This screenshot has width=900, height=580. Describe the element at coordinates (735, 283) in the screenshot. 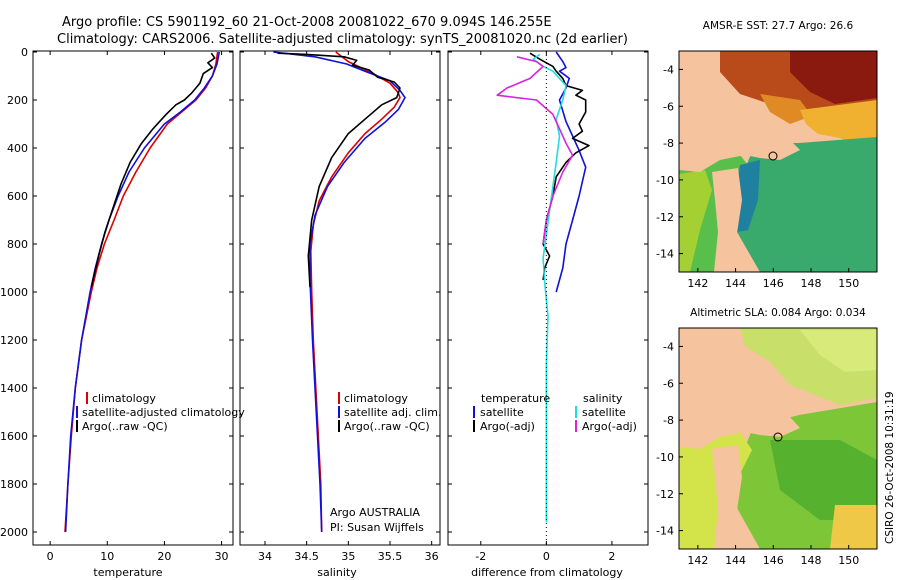

I see `sst_map-xtick-label: 144` at that location.